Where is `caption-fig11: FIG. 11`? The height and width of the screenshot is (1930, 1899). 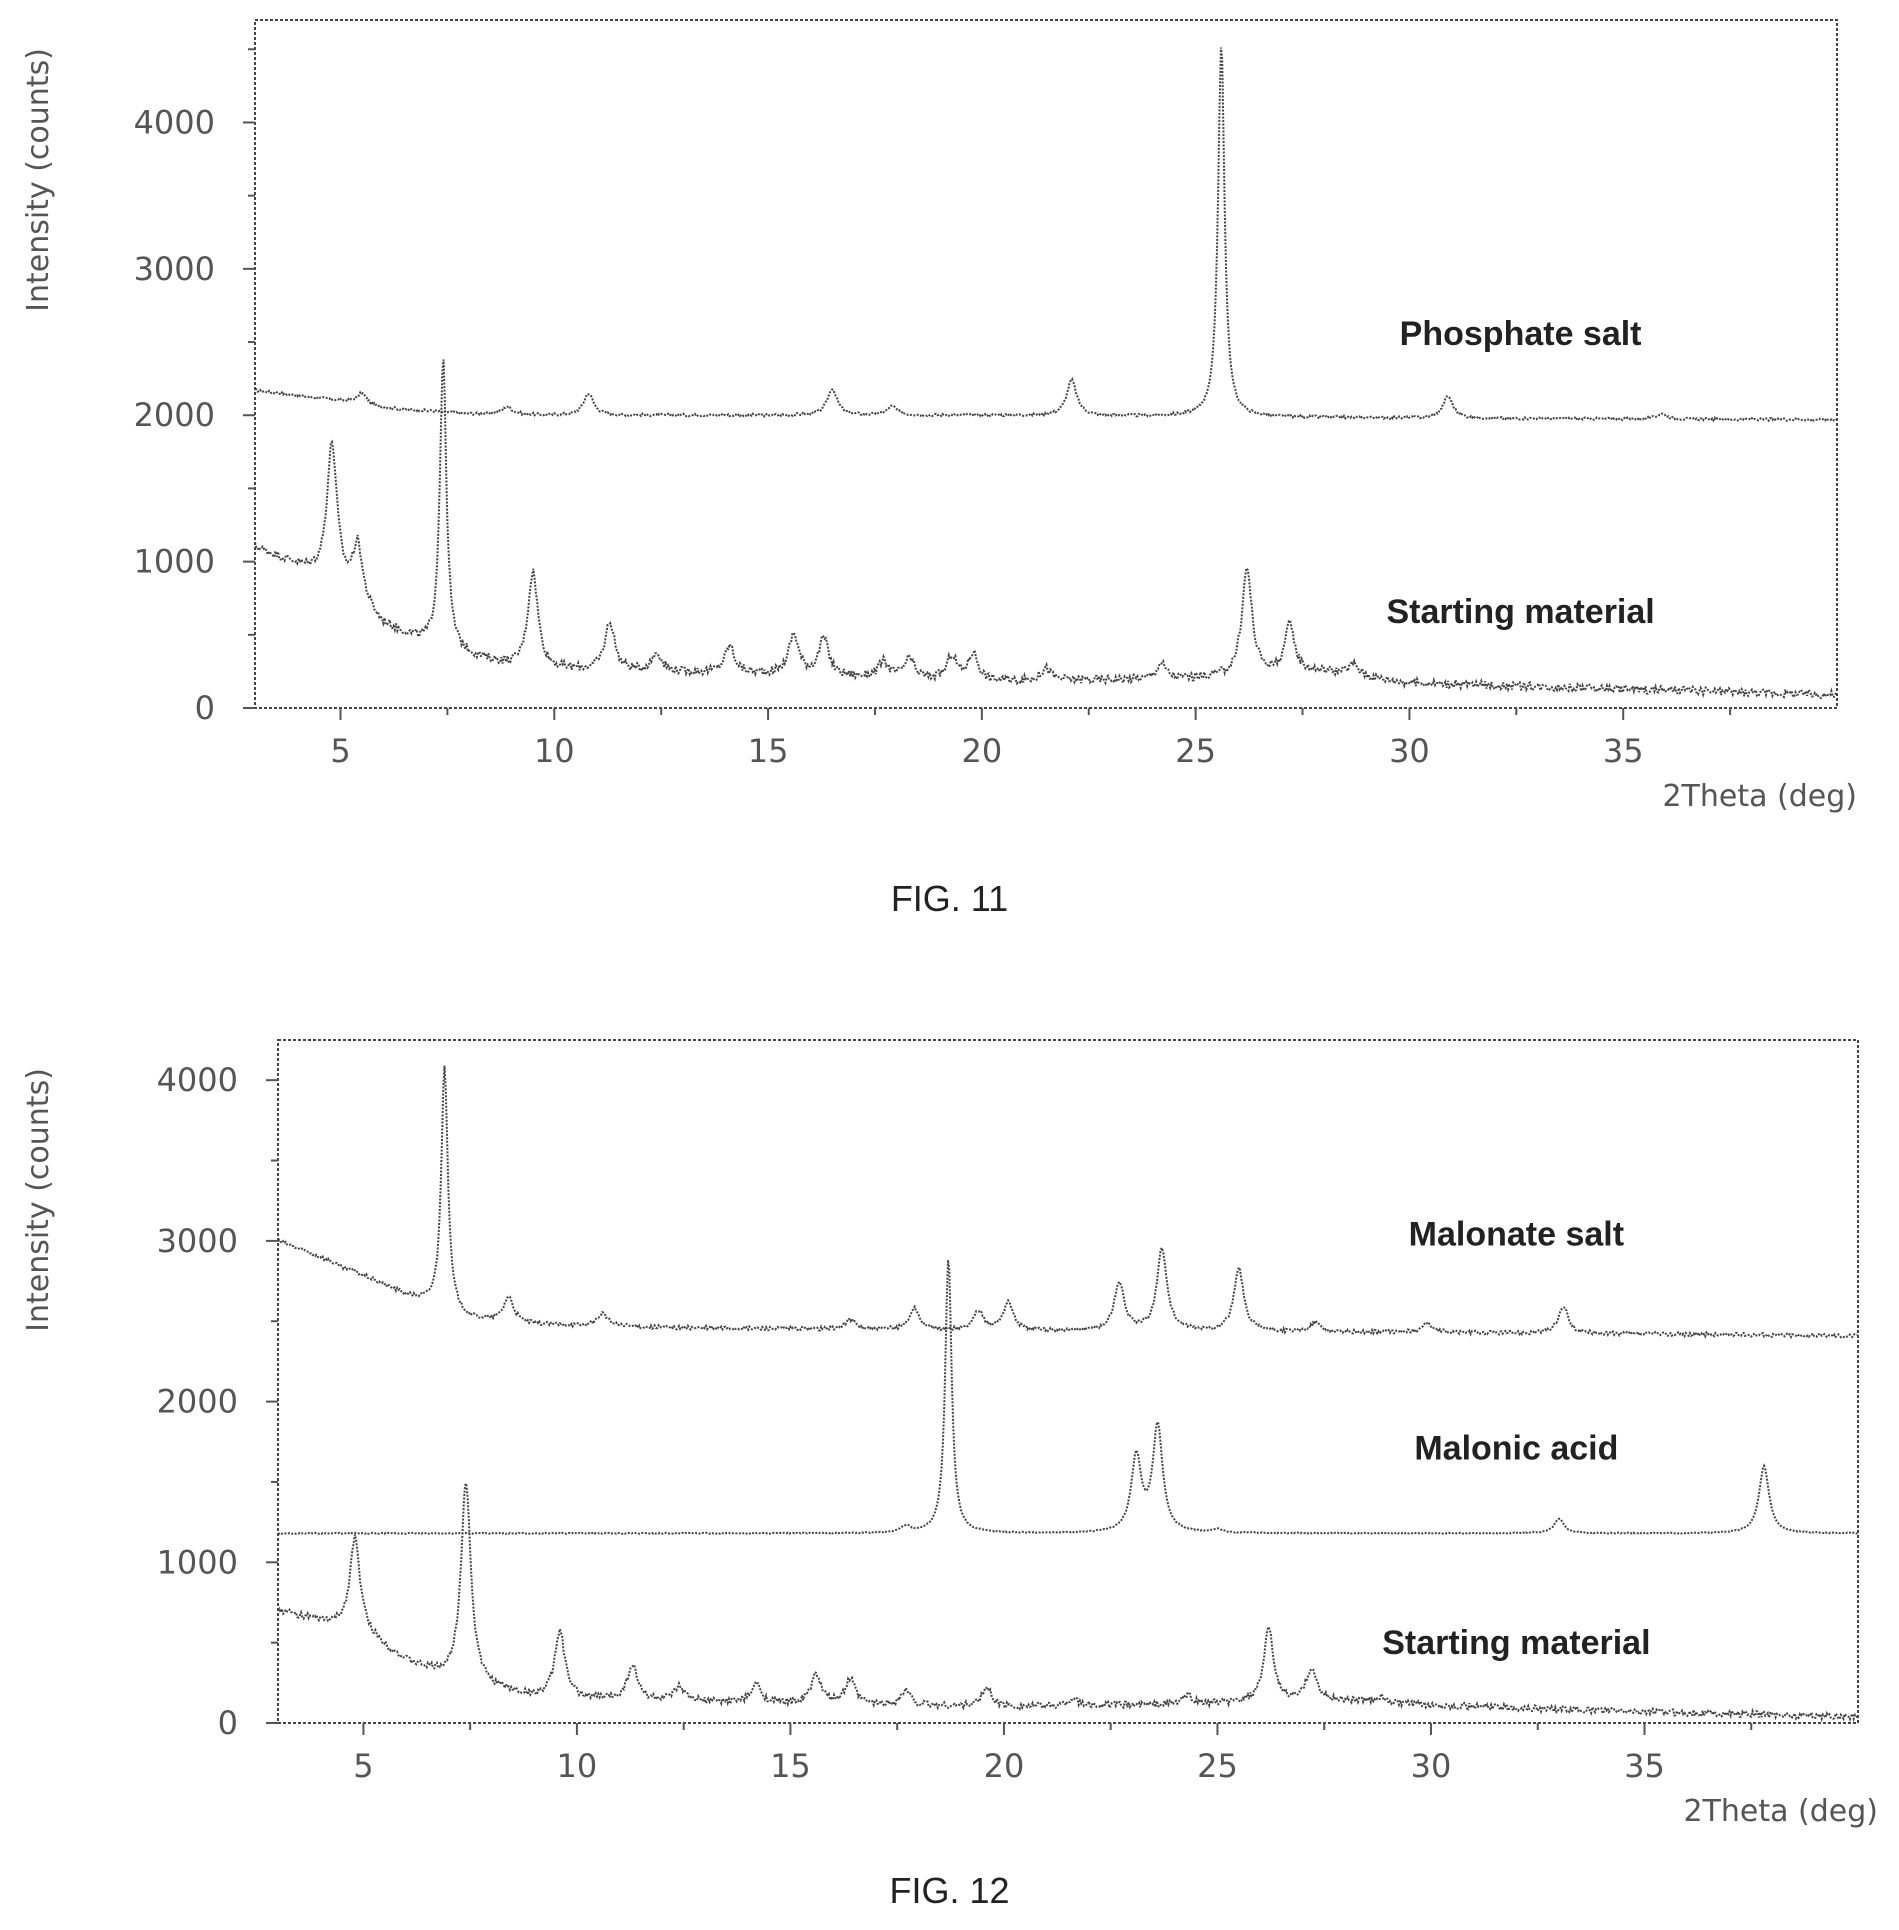 caption-fig11: FIG. 11 is located at coordinates (949, 898).